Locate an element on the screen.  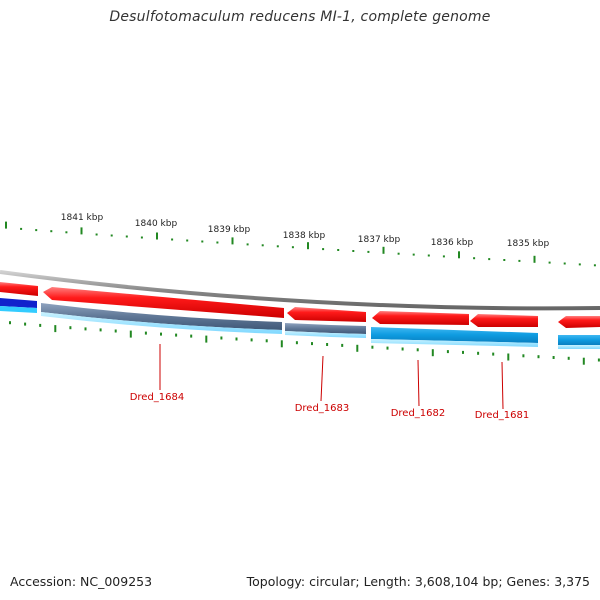
ruler-kbp-label: 1840 kbp is located at coordinates (156, 224).